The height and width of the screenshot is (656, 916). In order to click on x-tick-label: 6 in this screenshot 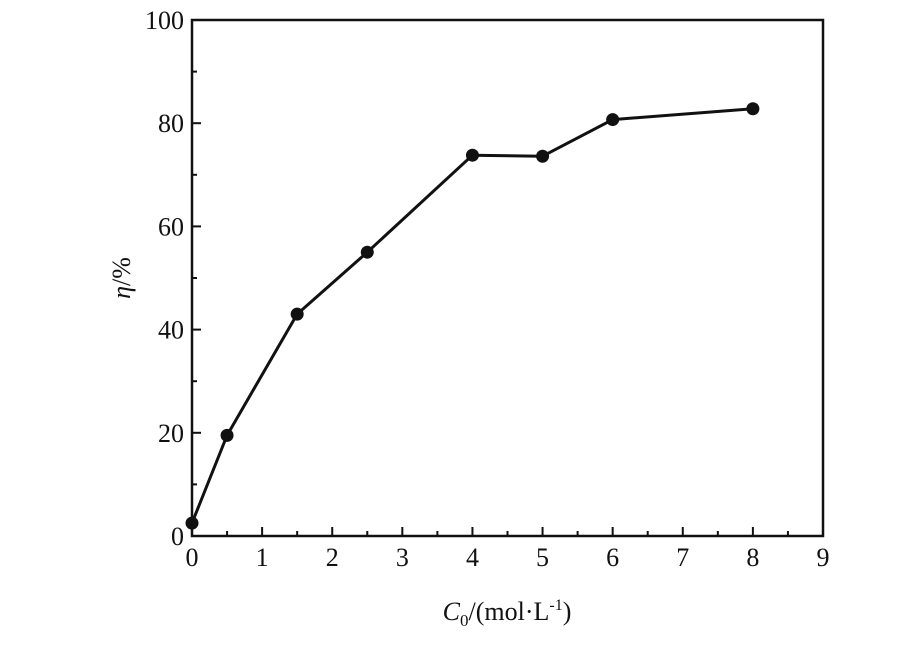, I will do `click(612, 557)`.